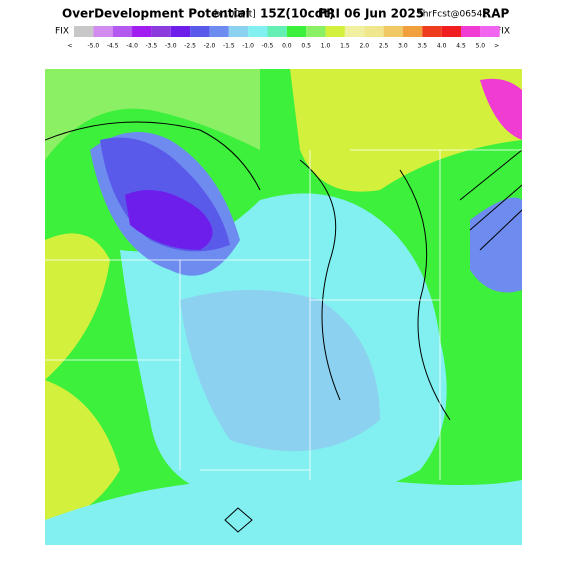 The width and height of the screenshot is (568, 572). Describe the element at coordinates (268, 46) in the screenshot. I see `colorbar-label: -0.5` at that location.